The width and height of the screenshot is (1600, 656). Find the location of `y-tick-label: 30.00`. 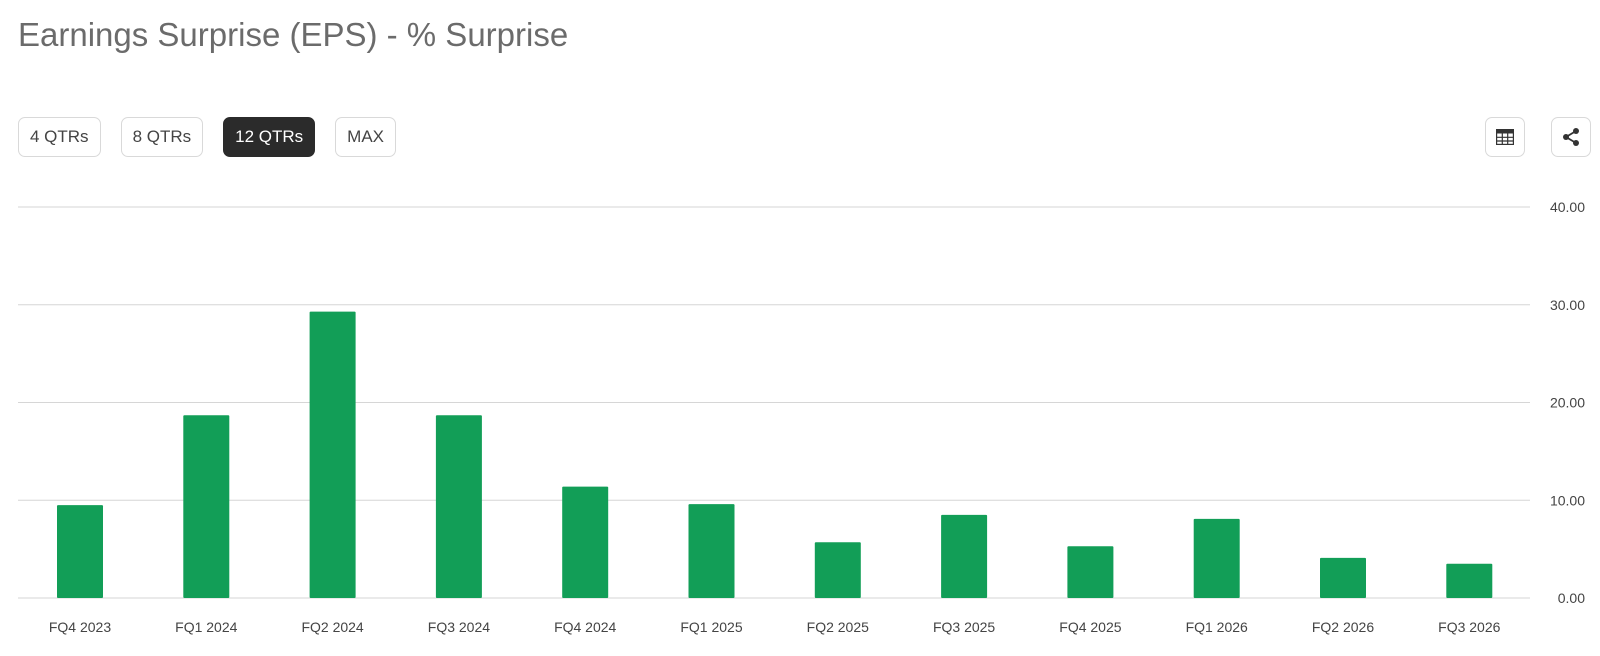

y-tick-label: 30.00 is located at coordinates (1567, 305).